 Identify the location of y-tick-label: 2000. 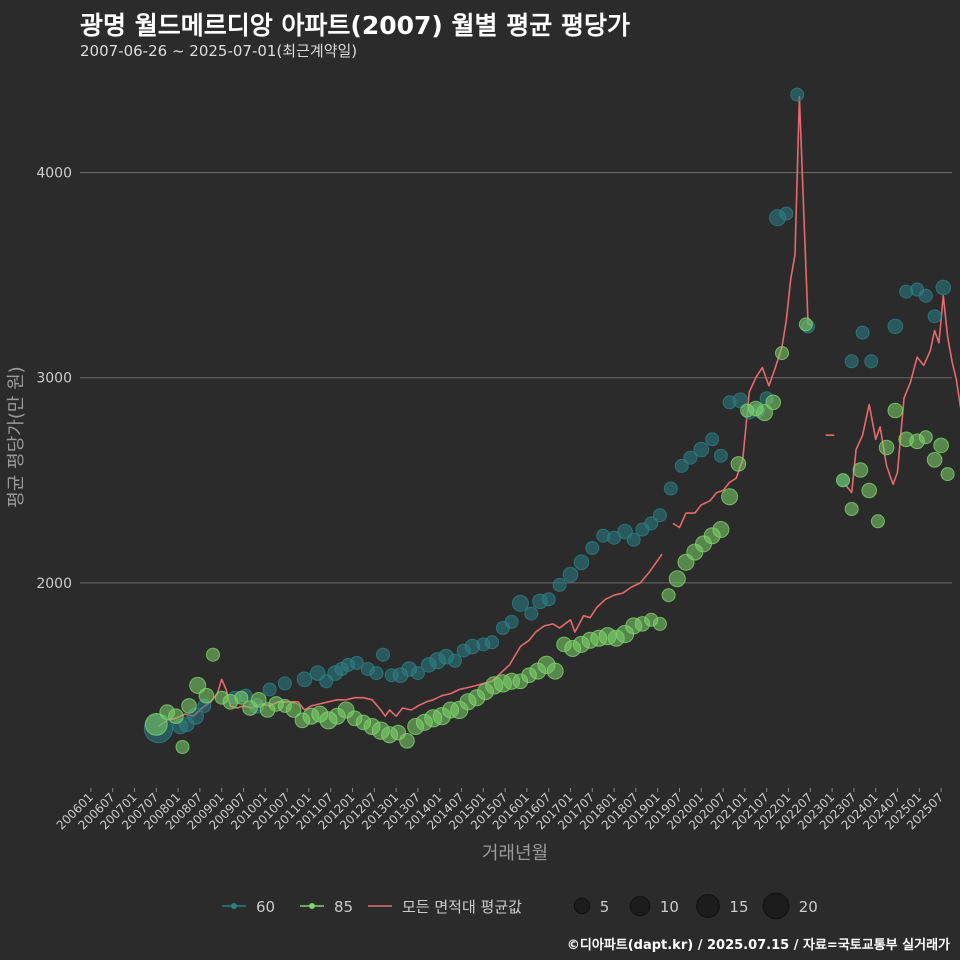
(54, 584).